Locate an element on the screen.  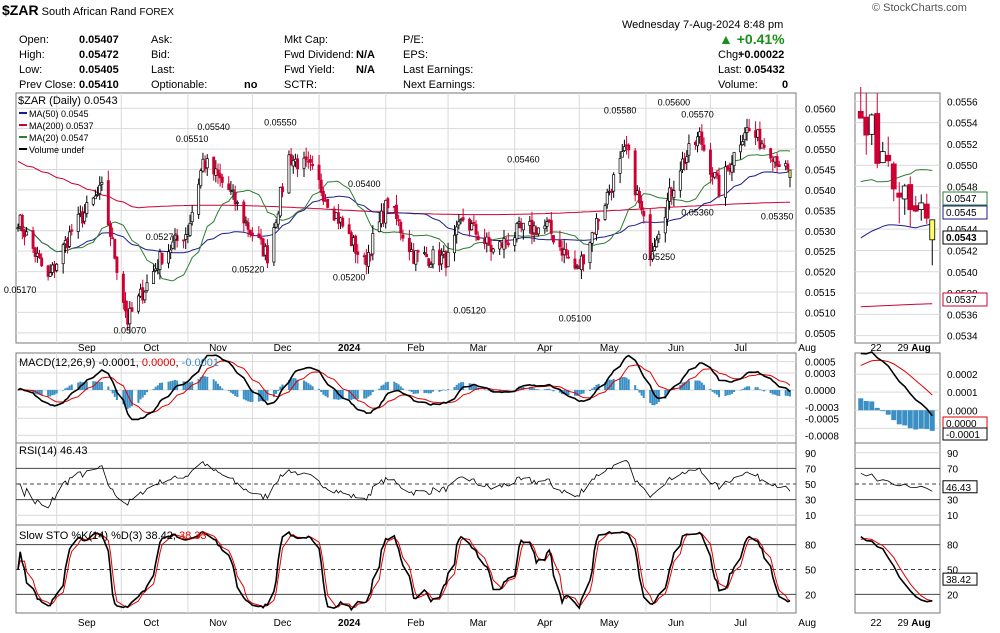
price-annotation: 0.05270 is located at coordinates (162, 237).